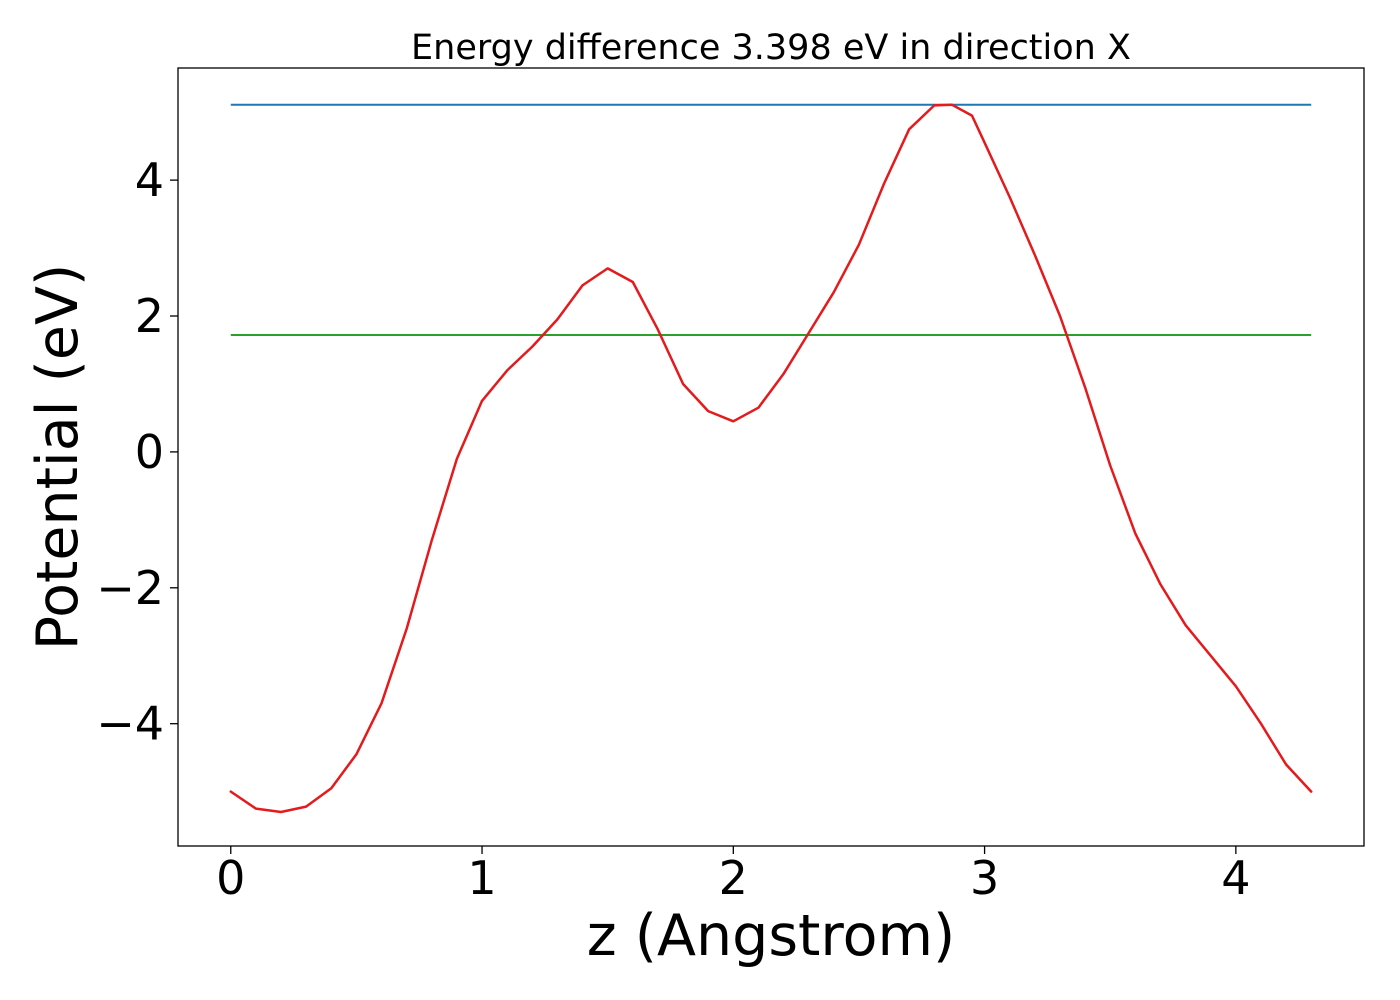 This screenshot has width=1400, height=1000. What do you see at coordinates (149, 316) in the screenshot?
I see `y-tick-label: 2` at bounding box center [149, 316].